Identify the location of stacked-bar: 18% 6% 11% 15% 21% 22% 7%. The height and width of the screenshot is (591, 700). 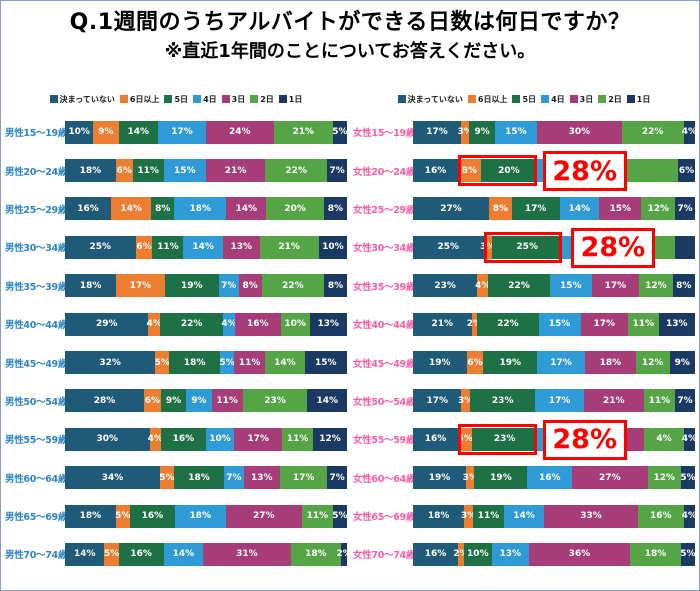
(206, 171).